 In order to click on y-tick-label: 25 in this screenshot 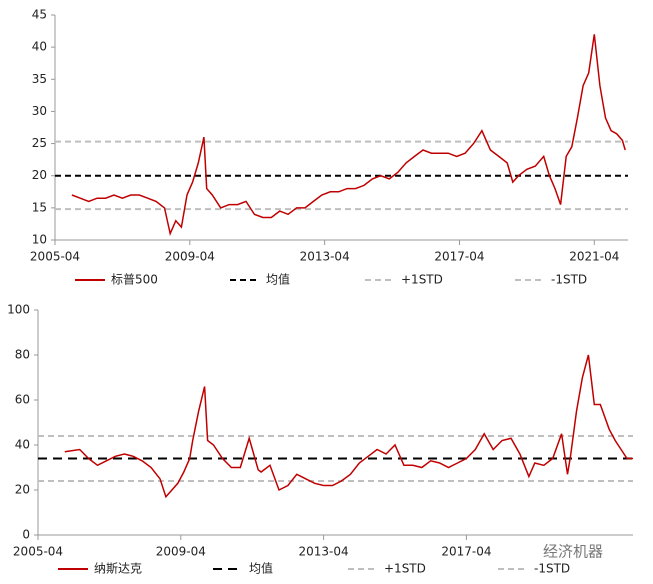, I will do `click(39, 143)`.